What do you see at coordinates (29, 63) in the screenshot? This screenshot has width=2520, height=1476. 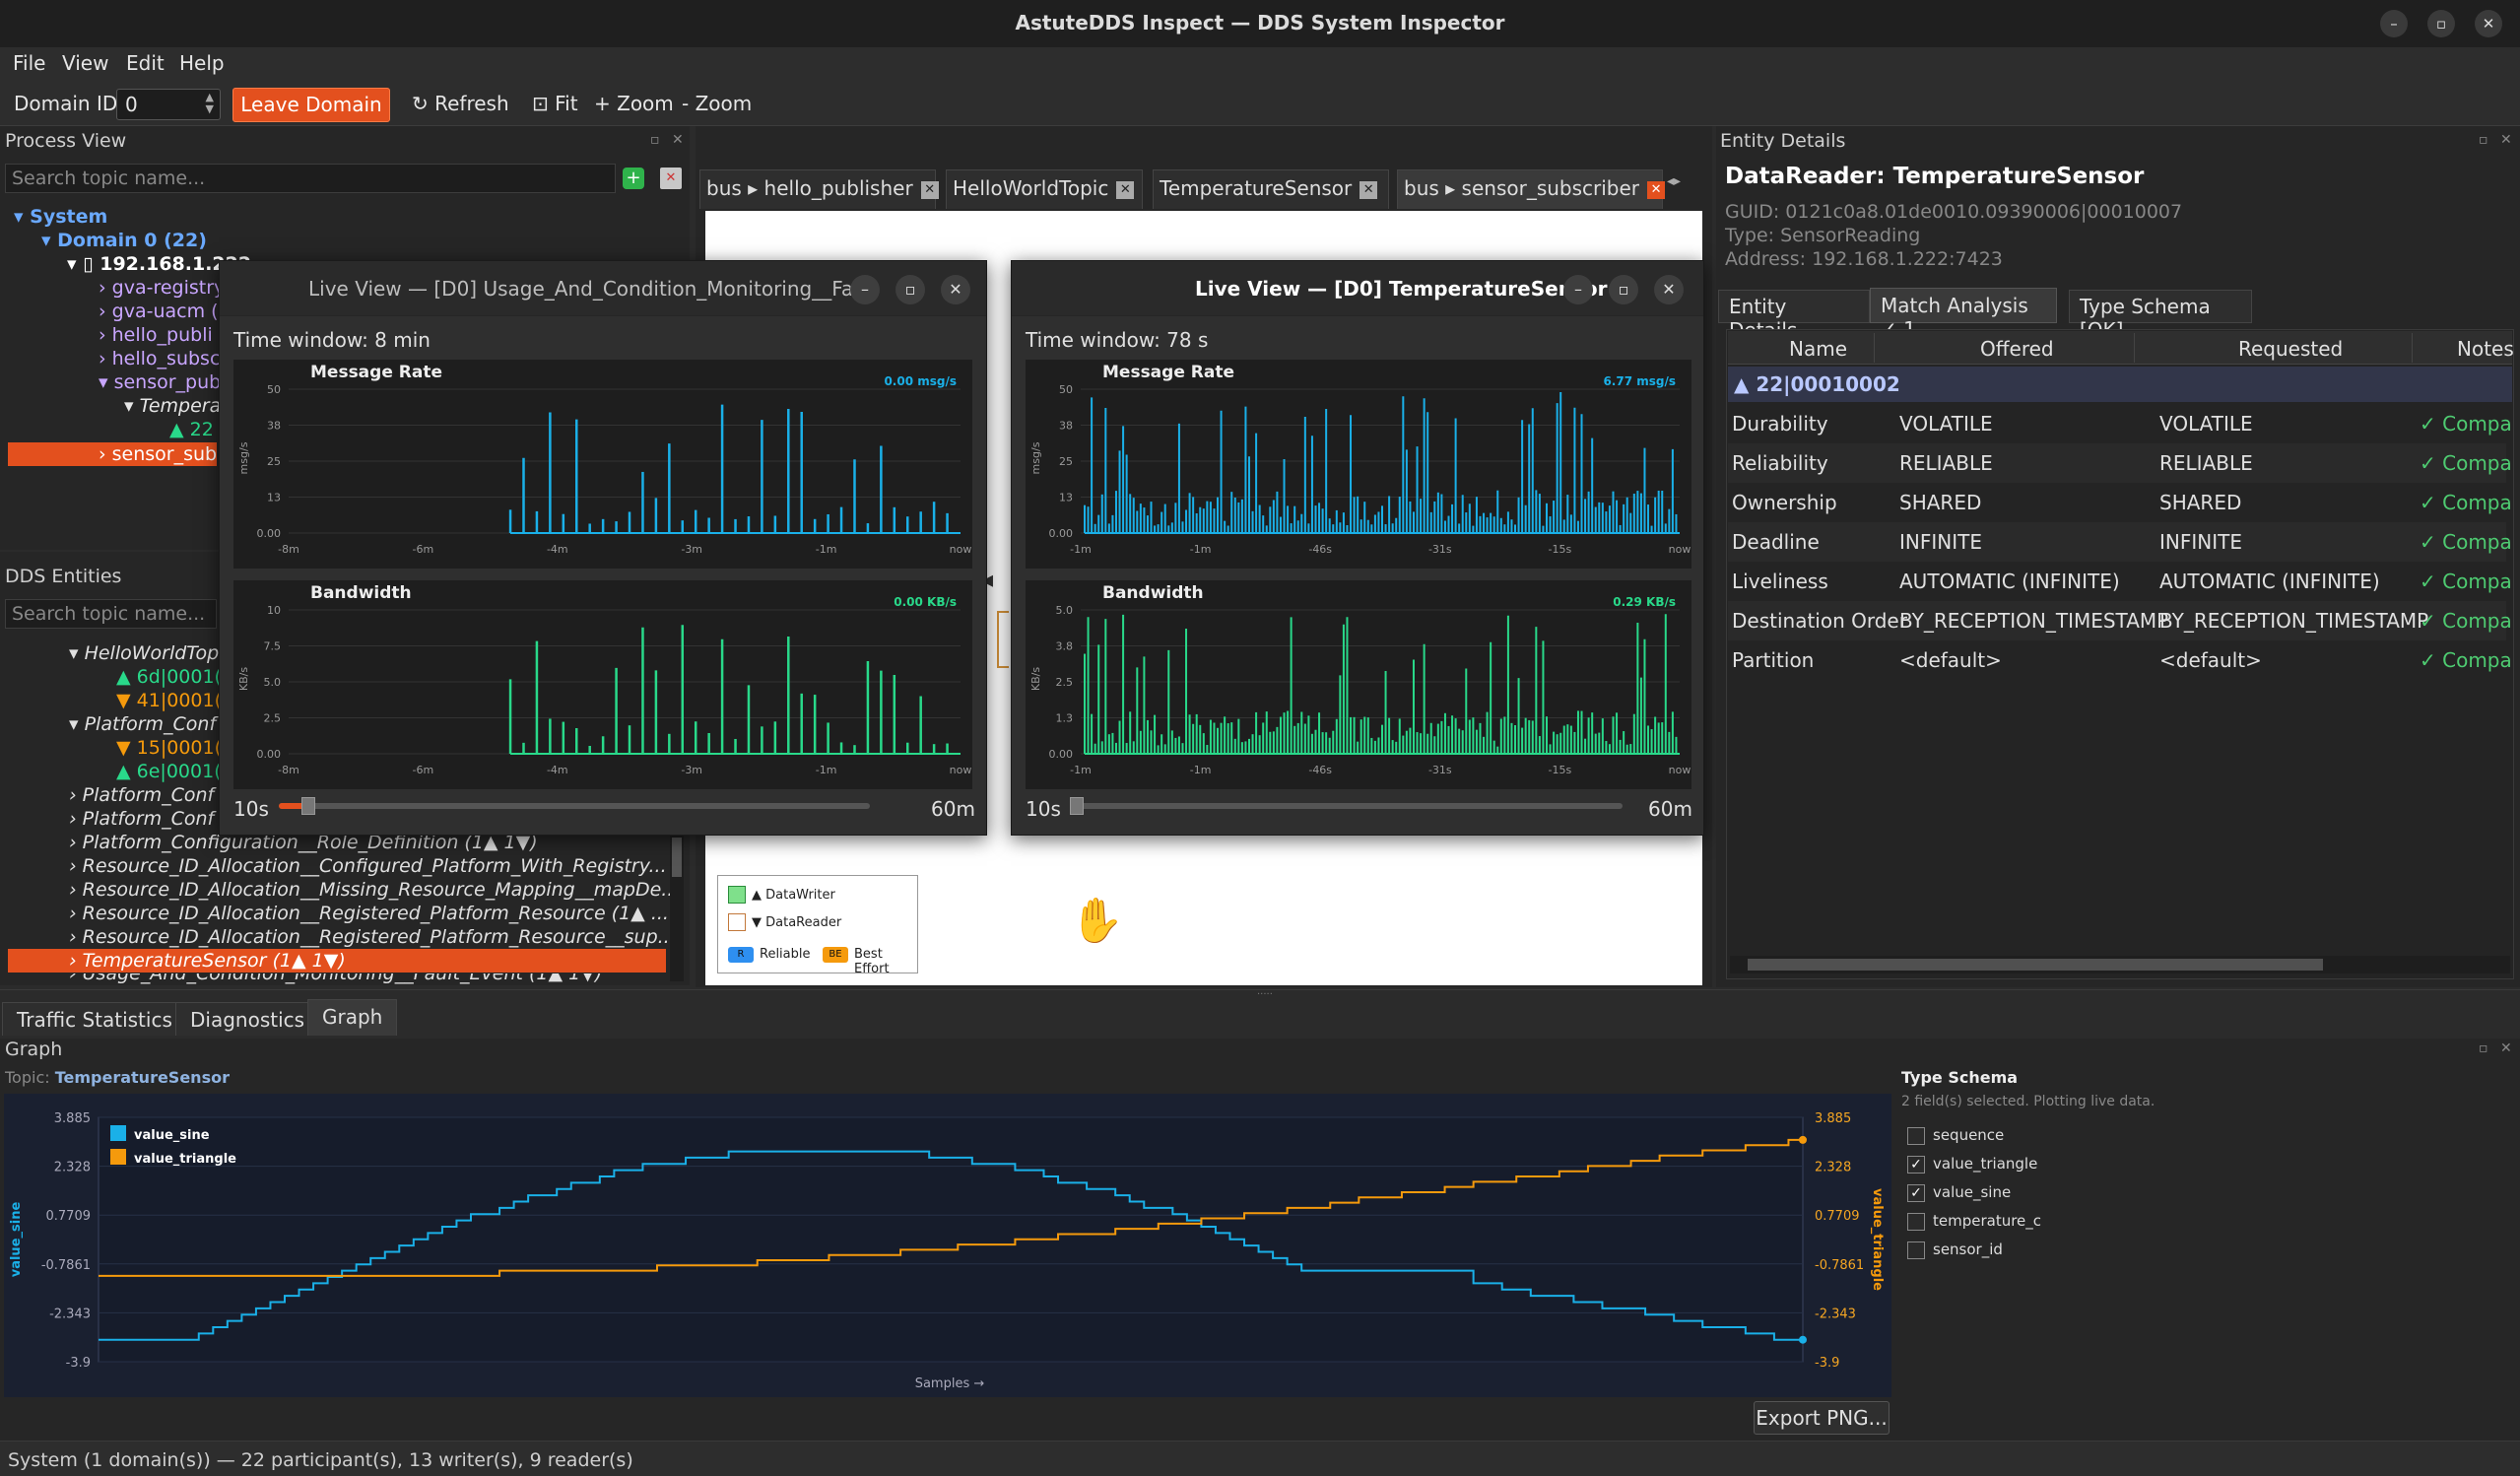 I see `menu-file: File` at bounding box center [29, 63].